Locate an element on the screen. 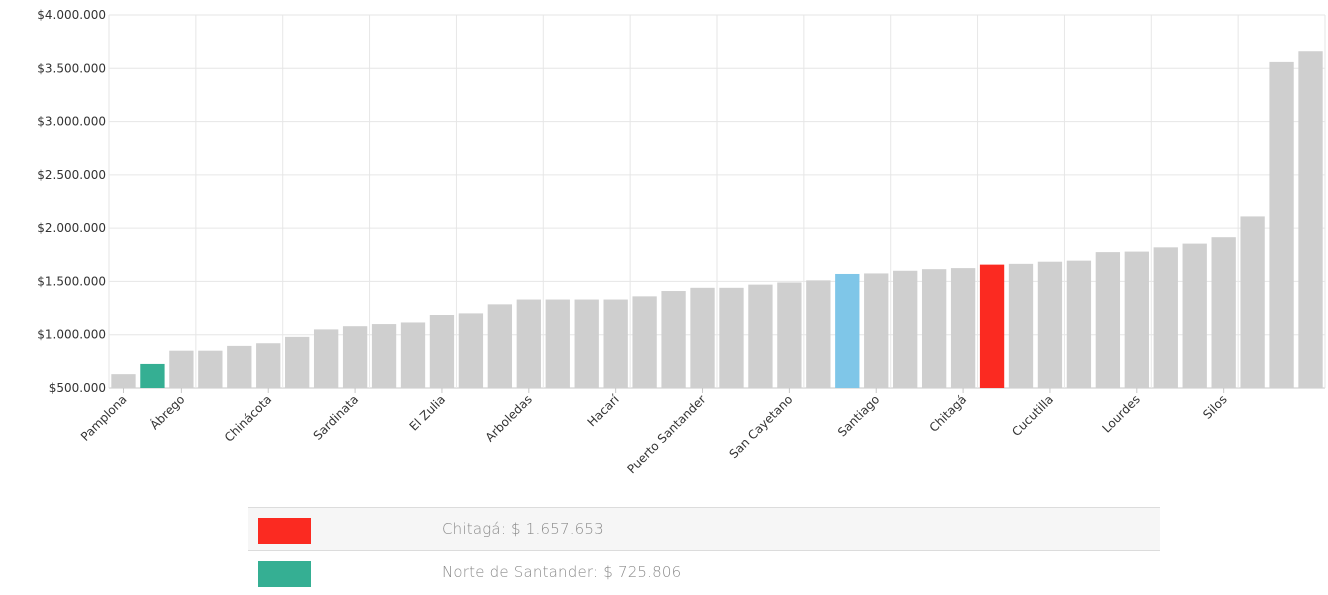  x-tick-label: Cucutilla is located at coordinates (1032, 415).